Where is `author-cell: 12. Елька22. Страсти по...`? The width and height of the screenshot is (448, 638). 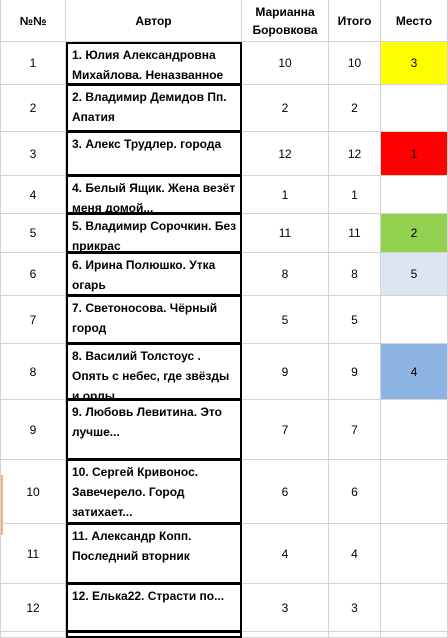 author-cell: 12. Елька22. Страсти по... is located at coordinates (154, 608).